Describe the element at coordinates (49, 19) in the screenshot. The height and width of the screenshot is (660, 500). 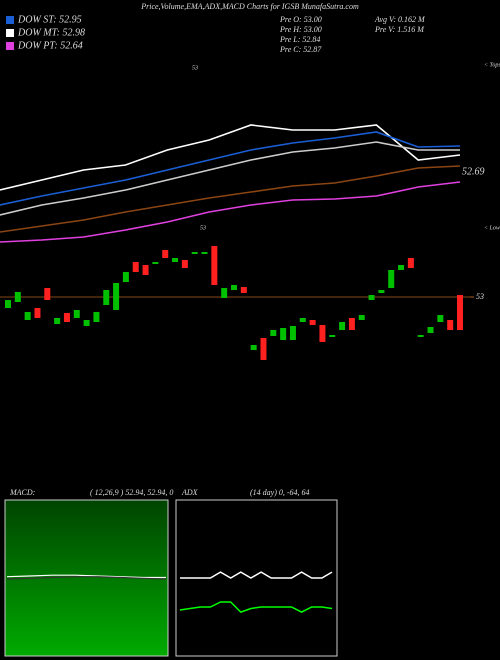
I see `legend-label: DOW ST: 52.95` at that location.